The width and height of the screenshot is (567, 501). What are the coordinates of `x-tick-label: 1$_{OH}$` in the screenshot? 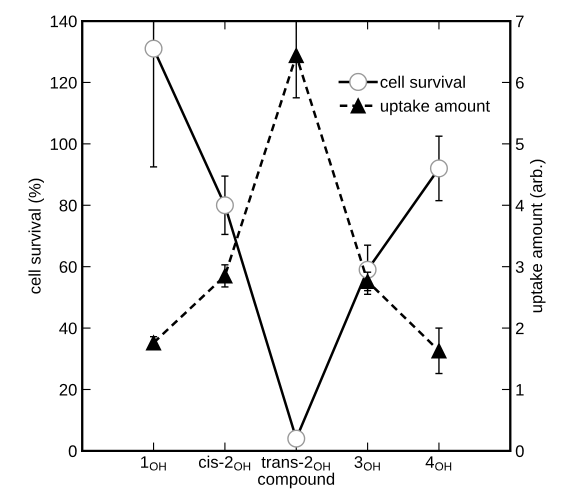 It's located at (153, 463).